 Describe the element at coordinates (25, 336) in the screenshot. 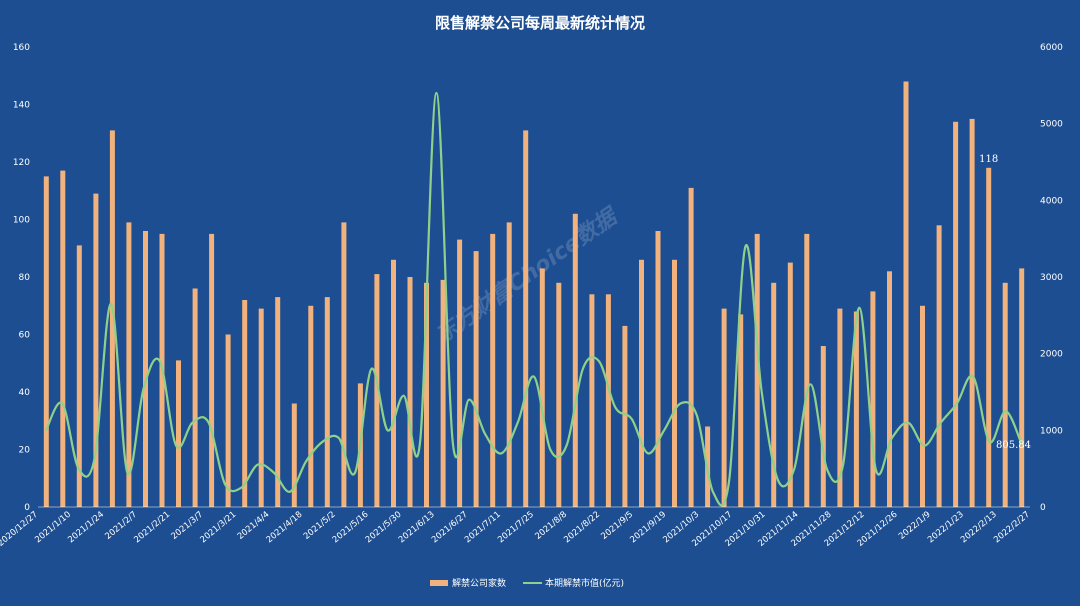

I see `left-tick-label: 60` at that location.